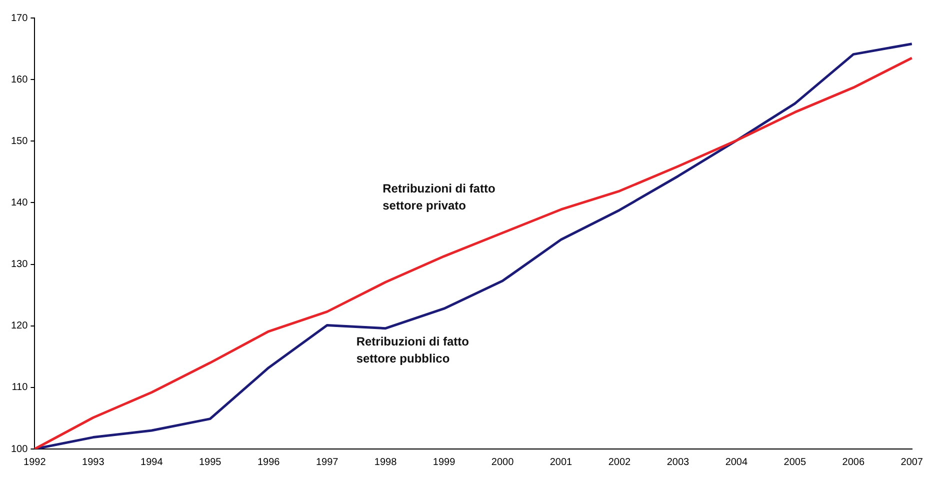 This screenshot has height=479, width=934. I want to click on x-tick-label: 2001, so click(561, 462).